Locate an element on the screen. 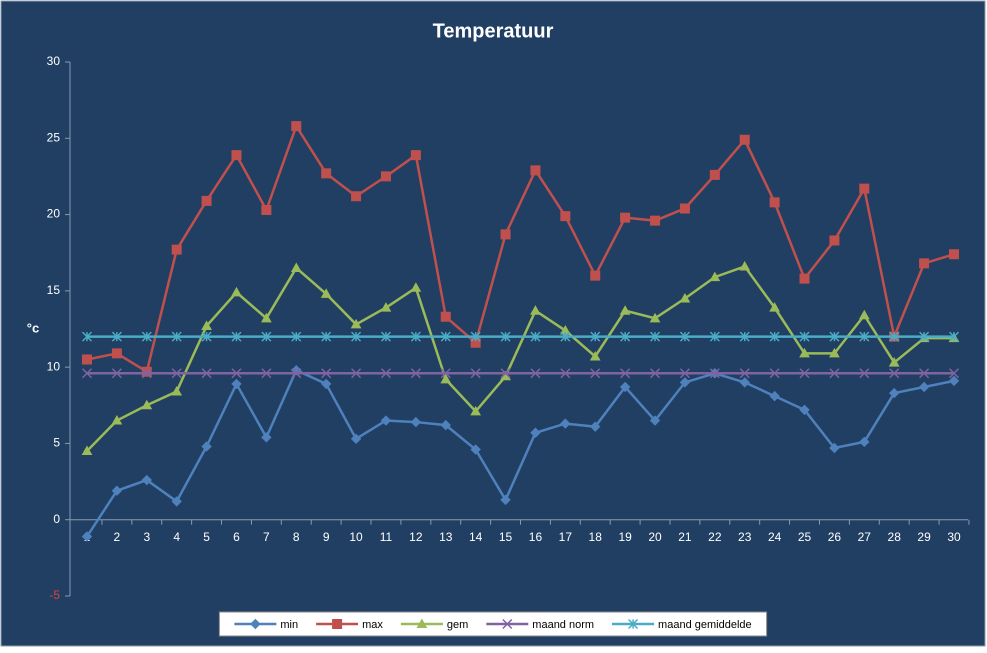 Image resolution: width=987 pixels, height=653 pixels. legend-label: maand gemiddelde is located at coordinates (705, 625).